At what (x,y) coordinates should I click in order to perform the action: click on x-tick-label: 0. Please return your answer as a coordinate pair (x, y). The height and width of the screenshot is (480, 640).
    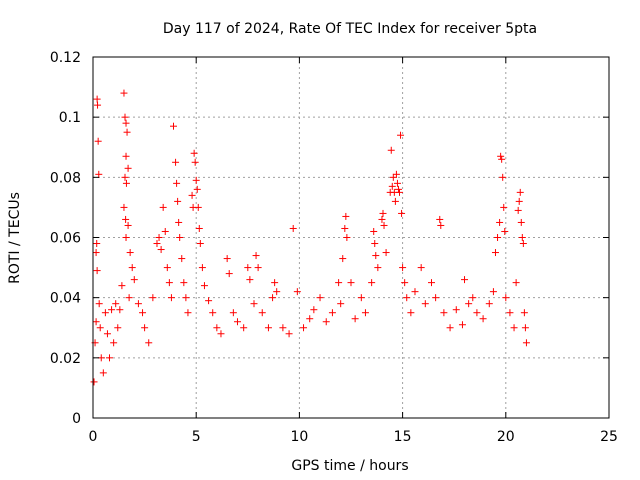
    Looking at the image, I should click on (93, 437).